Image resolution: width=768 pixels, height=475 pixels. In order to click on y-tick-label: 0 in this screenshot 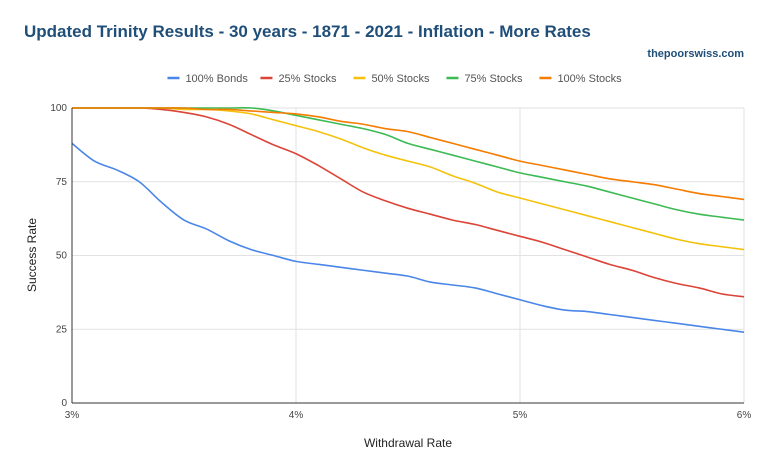, I will do `click(64, 403)`.